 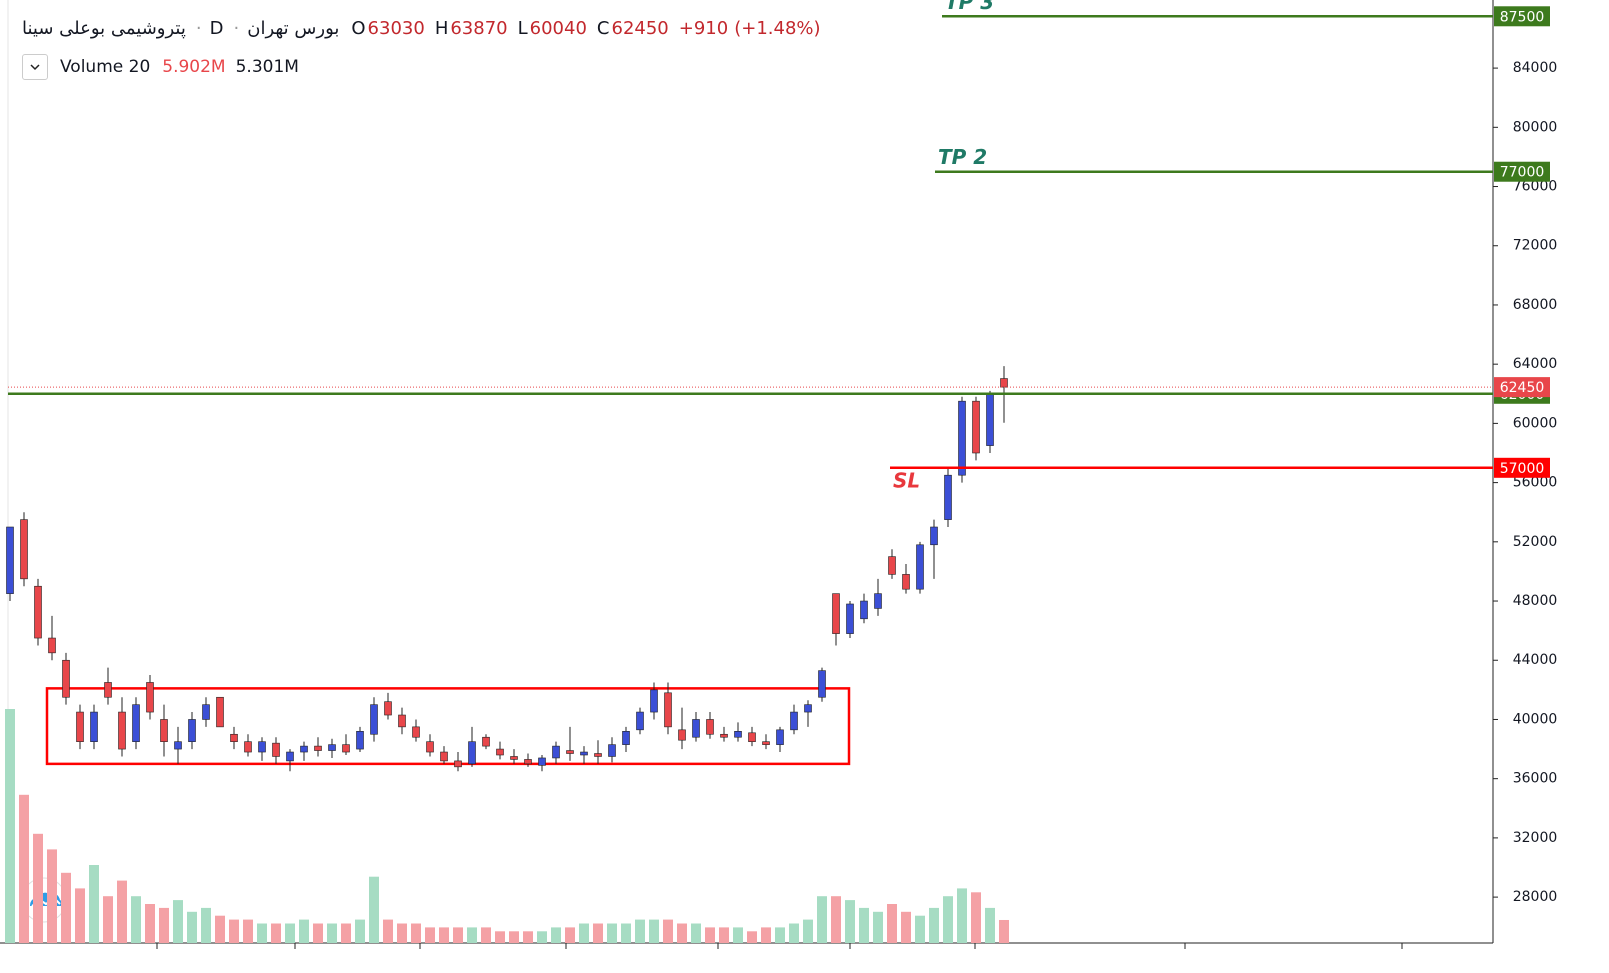 I want to click on price-tag-label: 87500, so click(x=1522, y=17).